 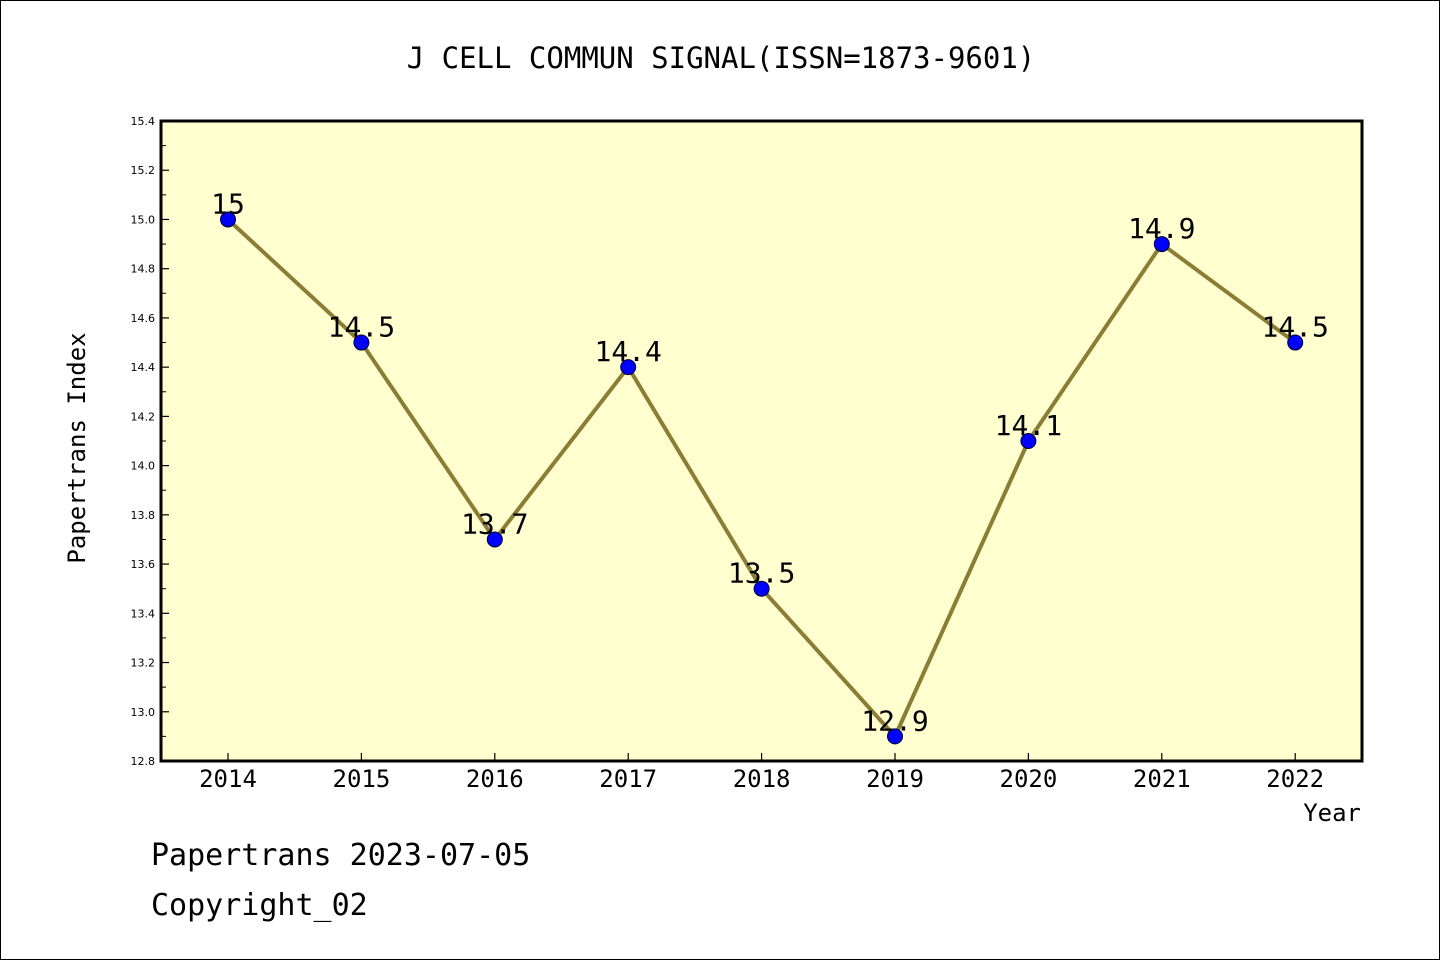 I want to click on x-axis: 2014 2015 2016 2017 2018 2019 2020 2021 2022, so click(x=761, y=773).